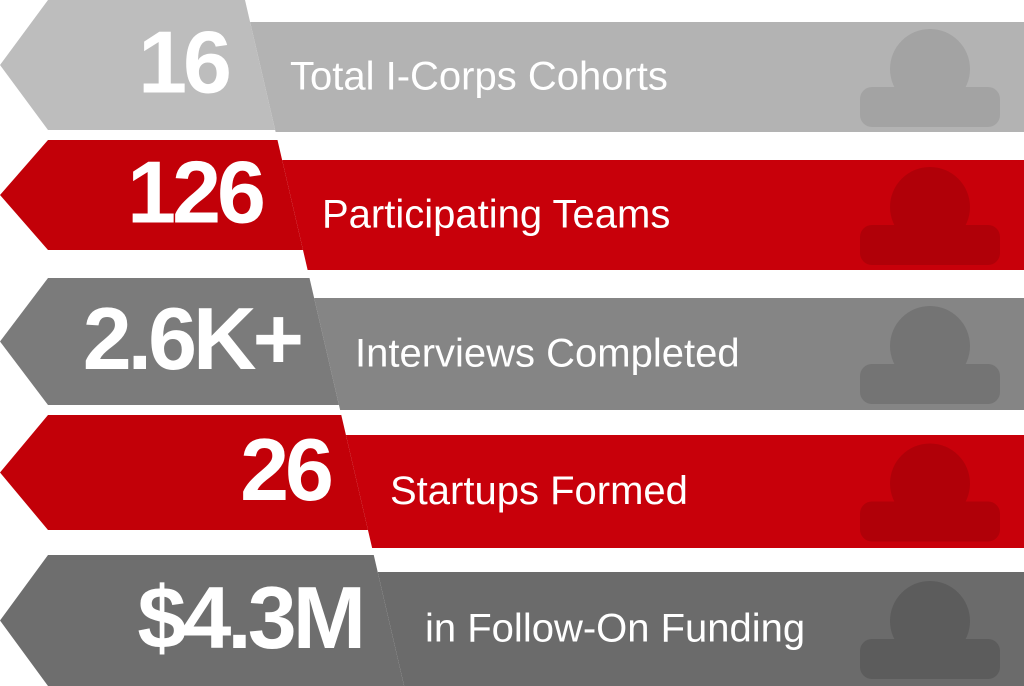 Image resolution: width=1024 pixels, height=686 pixels. What do you see at coordinates (195, 191) in the screenshot?
I see `stat-value: 126` at bounding box center [195, 191].